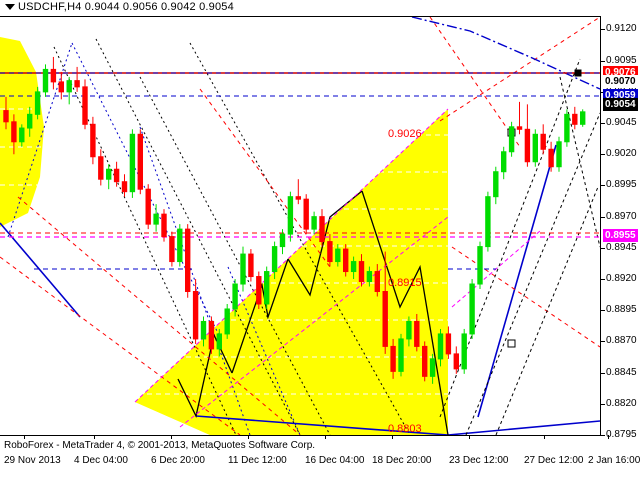 Image resolution: width=640 pixels, height=480 pixels. Describe the element at coordinates (554, 460) in the screenshot. I see `time-tick-label: 27 Dec 12:00` at that location.